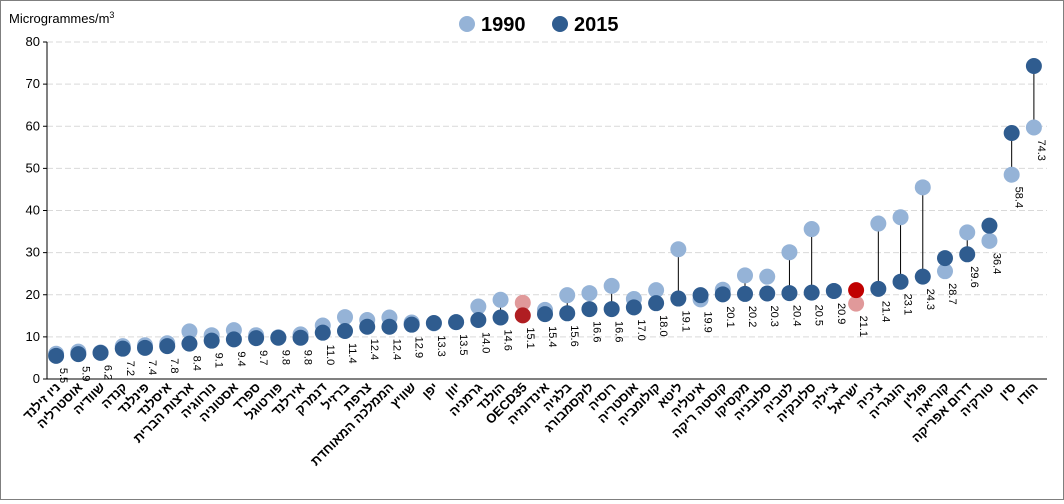  I want to click on data-label: 14.0, so click(485, 342).